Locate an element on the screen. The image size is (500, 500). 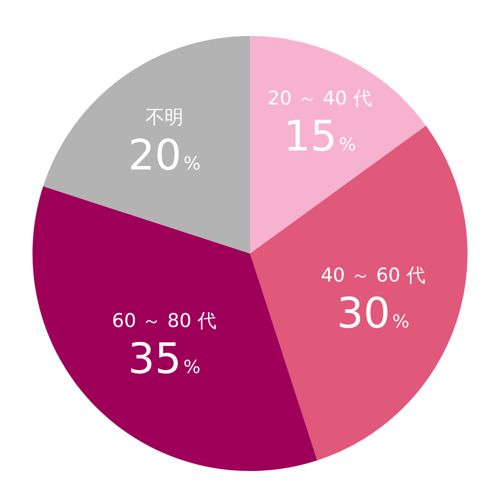
data-label: 20% is located at coordinates (164, 155).